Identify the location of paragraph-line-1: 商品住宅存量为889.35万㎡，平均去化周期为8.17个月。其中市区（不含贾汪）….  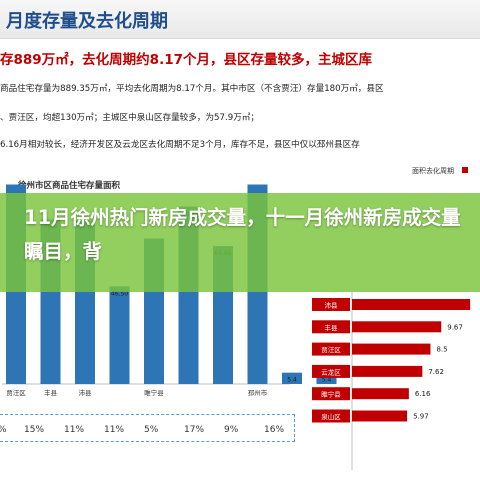
(192, 89).